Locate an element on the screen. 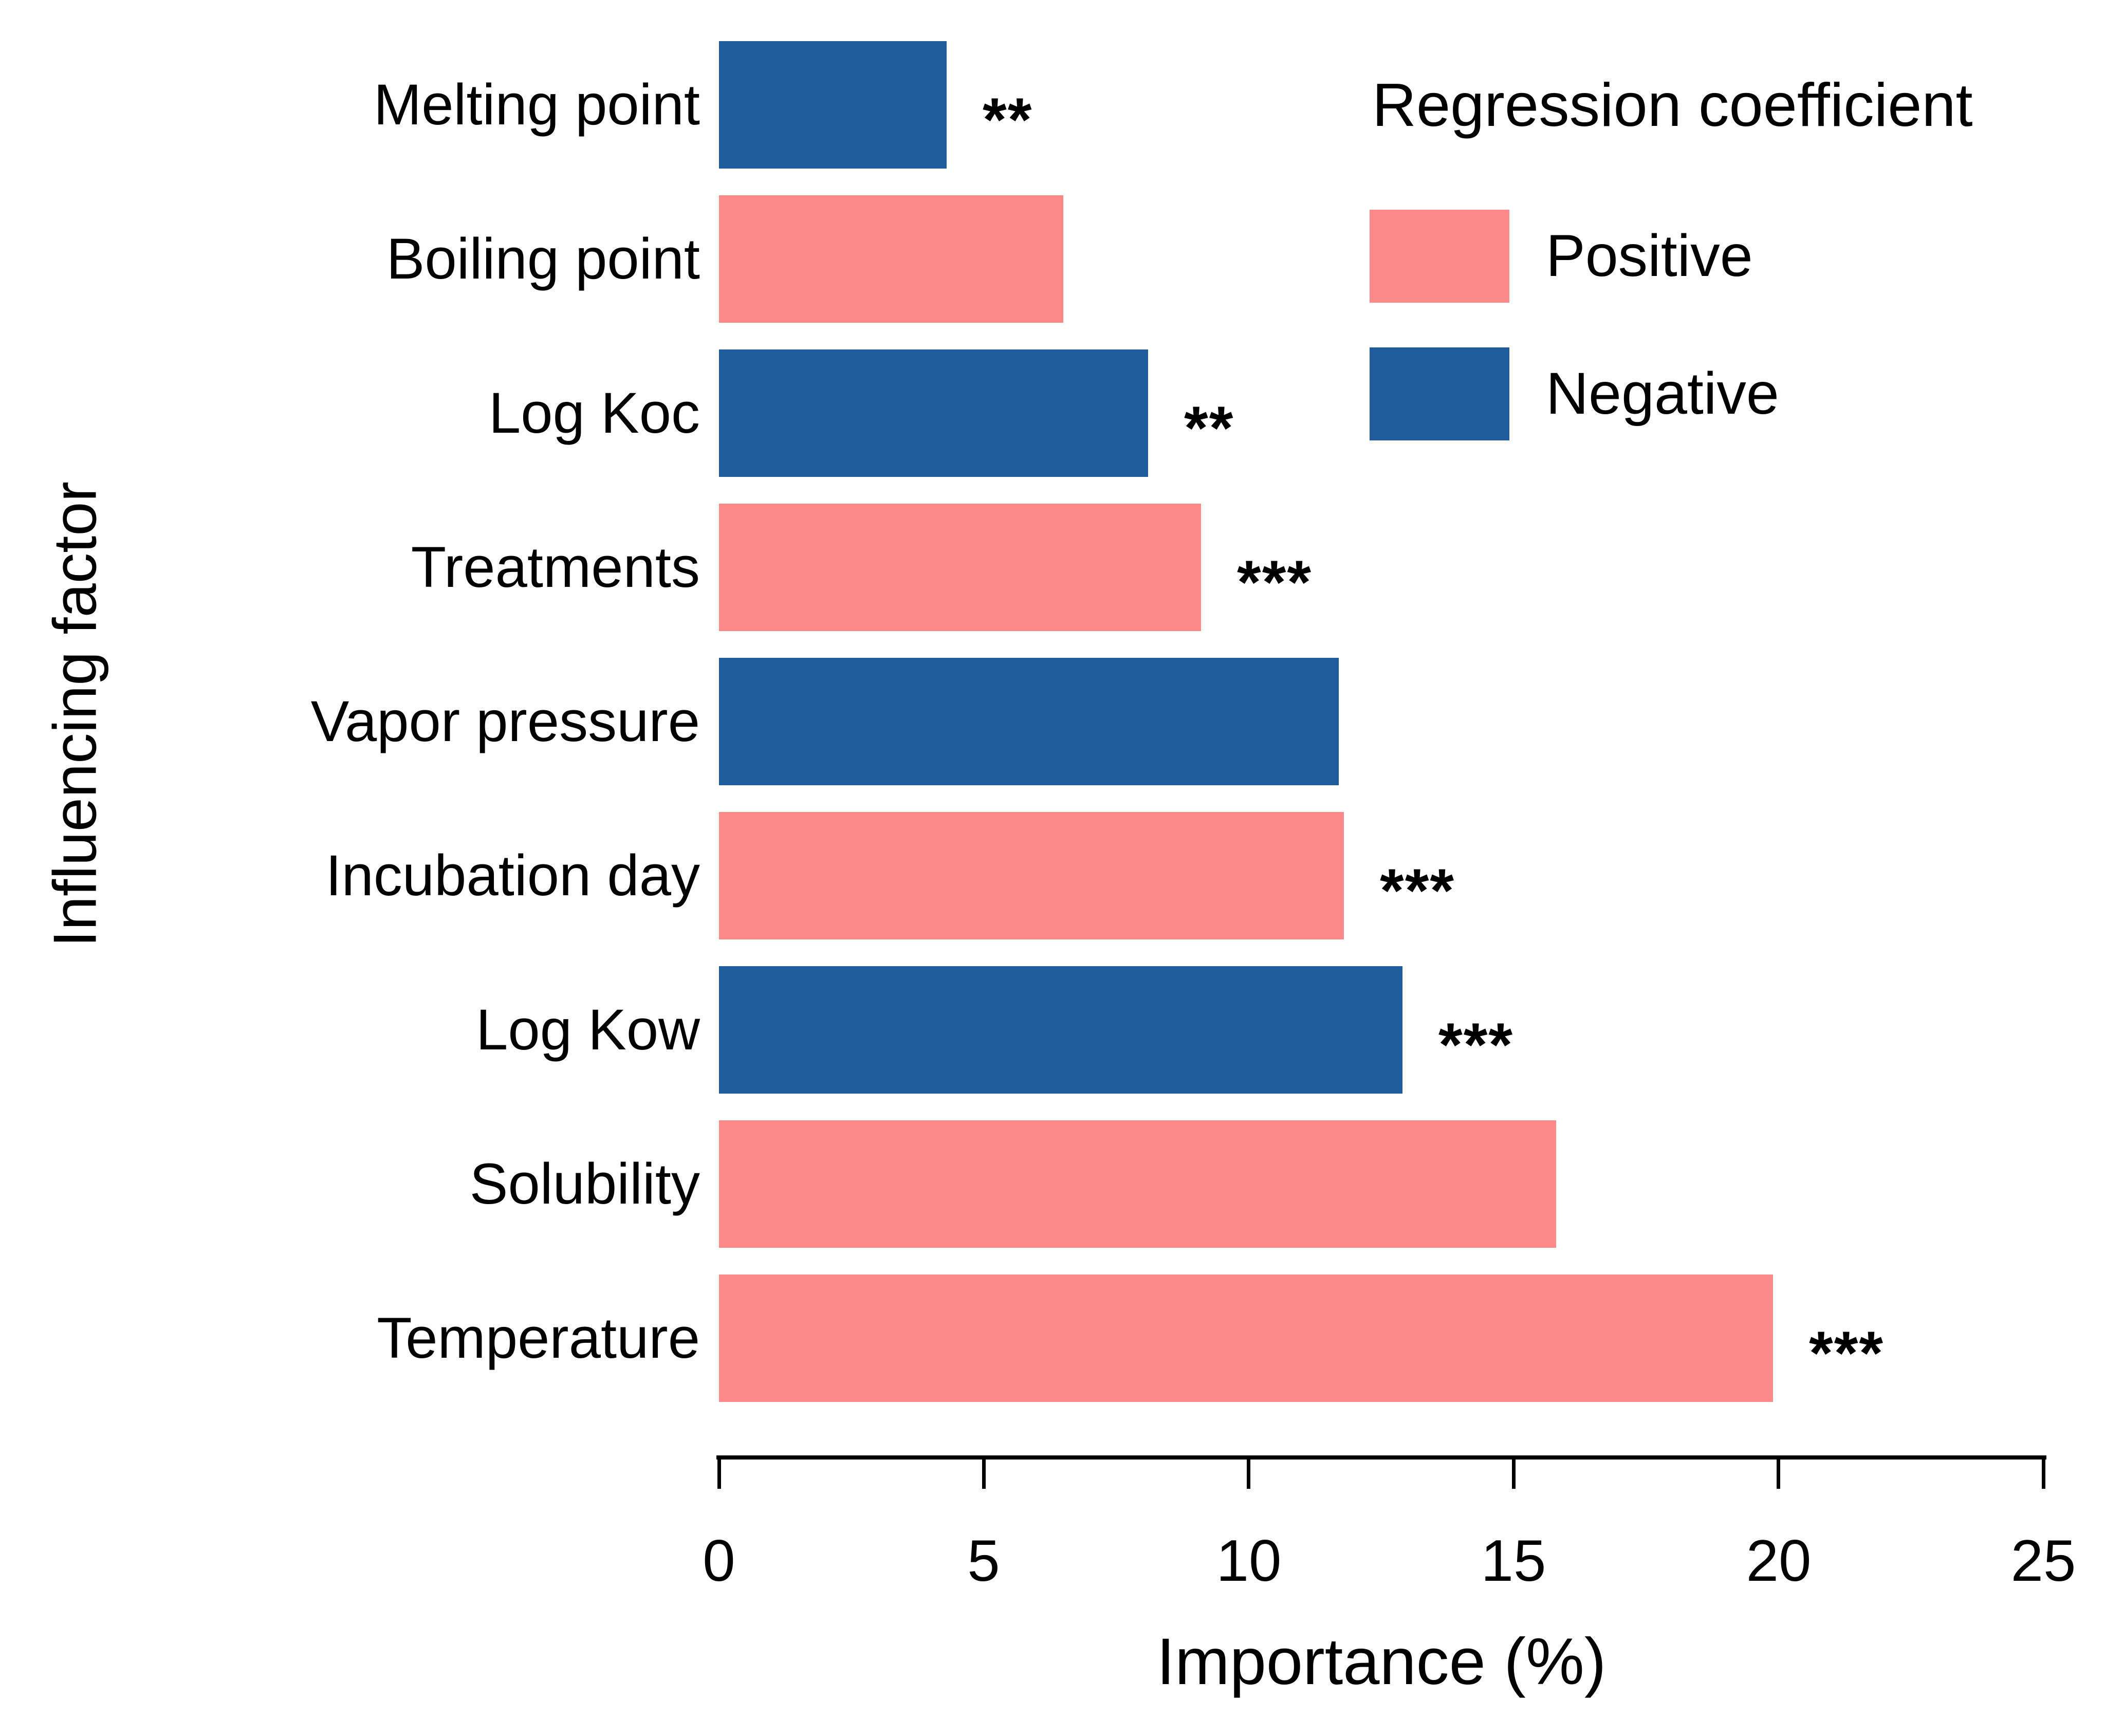 The image size is (2105, 1736). x-tick-label: 25 is located at coordinates (2043, 1561).